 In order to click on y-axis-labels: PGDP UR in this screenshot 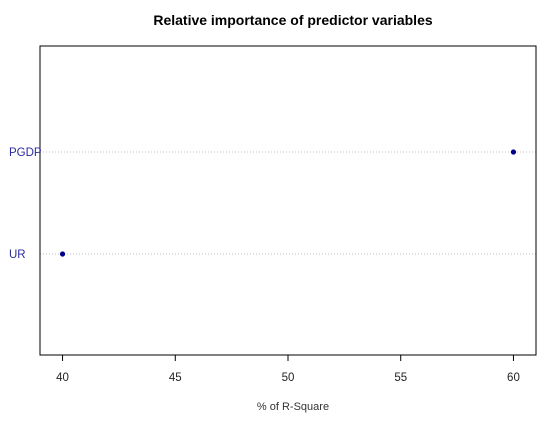, I will do `click(25, 204)`.